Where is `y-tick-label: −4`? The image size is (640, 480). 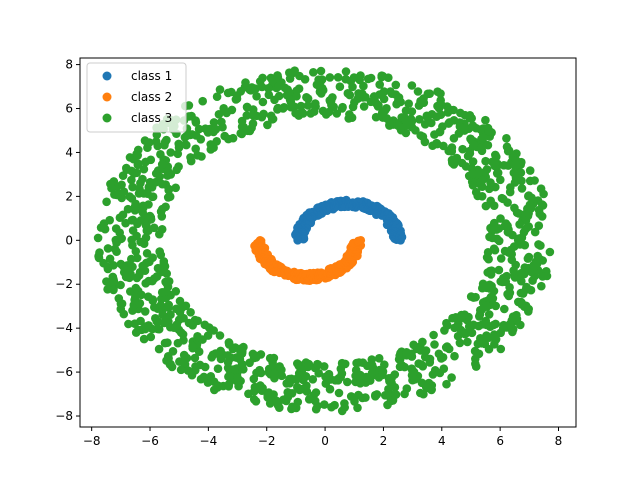
y-tick-label: −4 is located at coordinates (64, 328).